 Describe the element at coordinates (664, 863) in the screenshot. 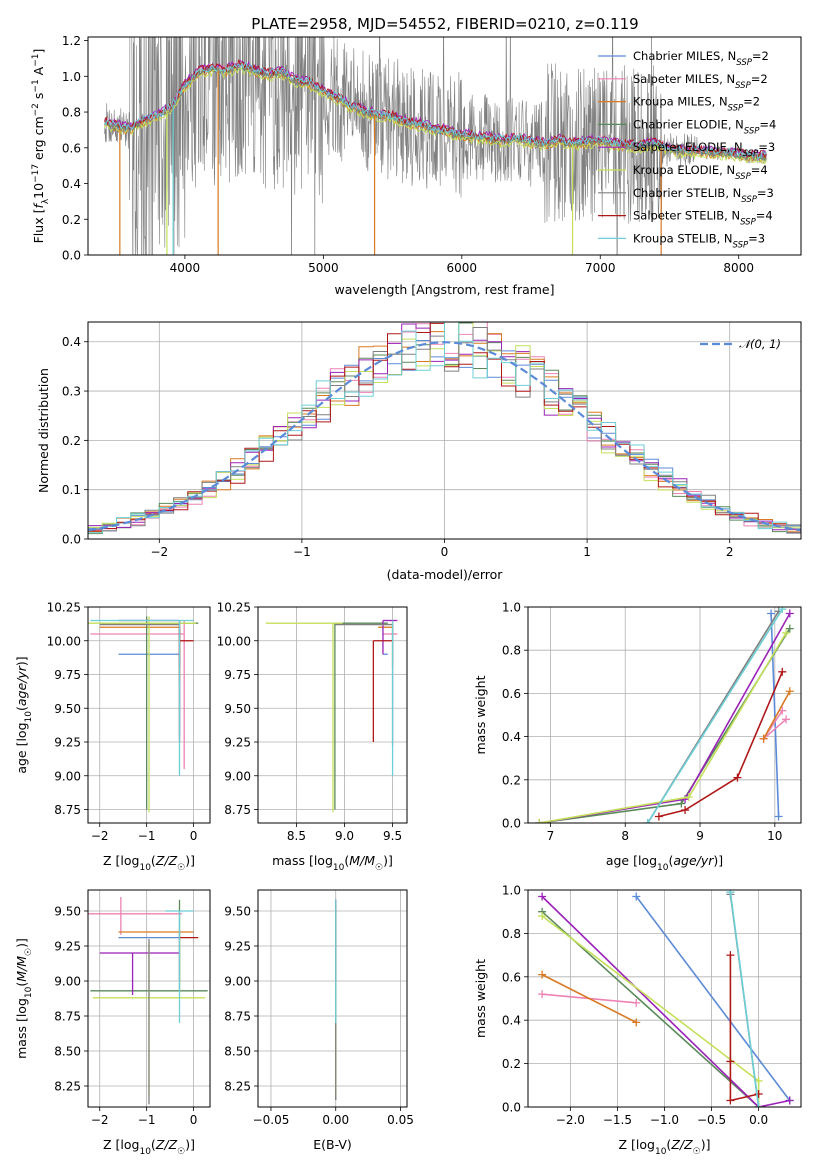

I see `x-axis-label: age [log10(age/yr)]` at that location.